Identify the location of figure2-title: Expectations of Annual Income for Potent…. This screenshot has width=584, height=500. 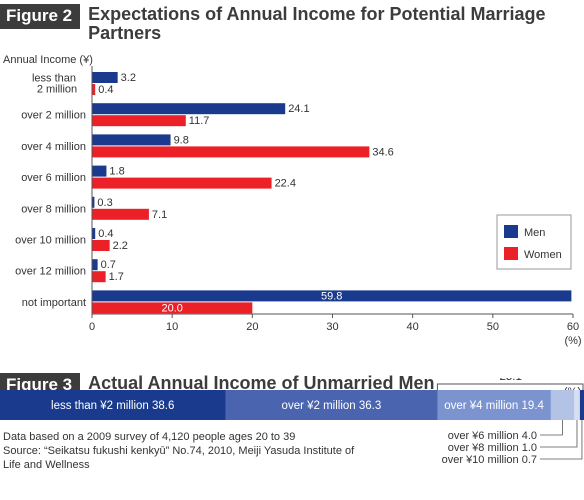
(317, 23).